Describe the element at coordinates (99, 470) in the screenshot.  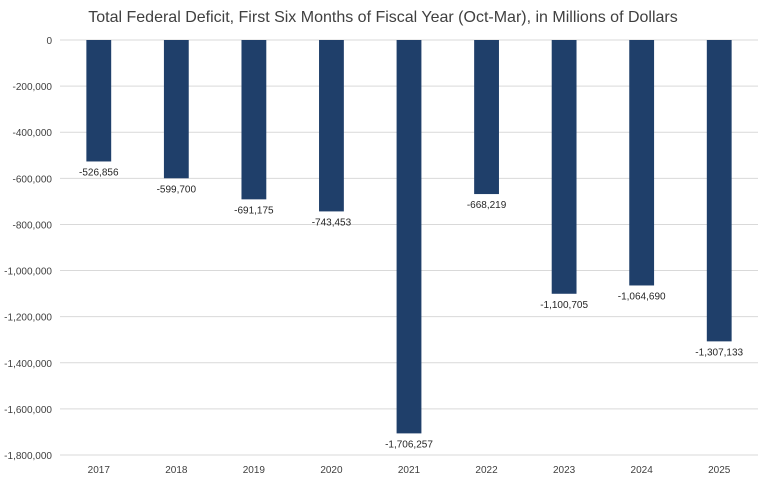
I see `x-tick-label-2017: 2017` at that location.